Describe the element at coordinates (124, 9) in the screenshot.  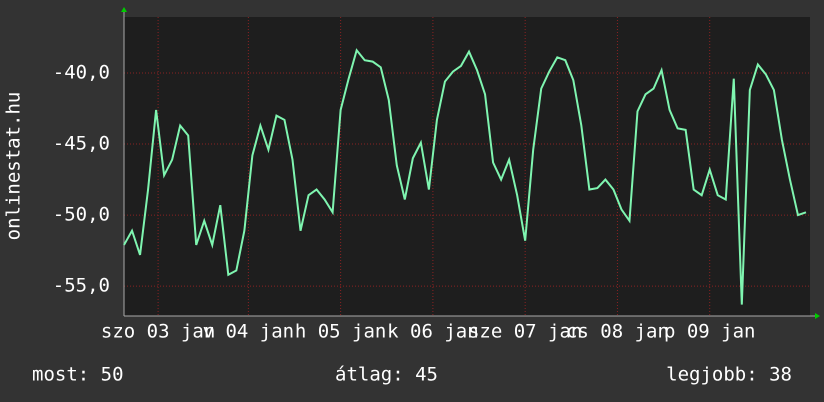
I see `y-axis-arrow` at that location.